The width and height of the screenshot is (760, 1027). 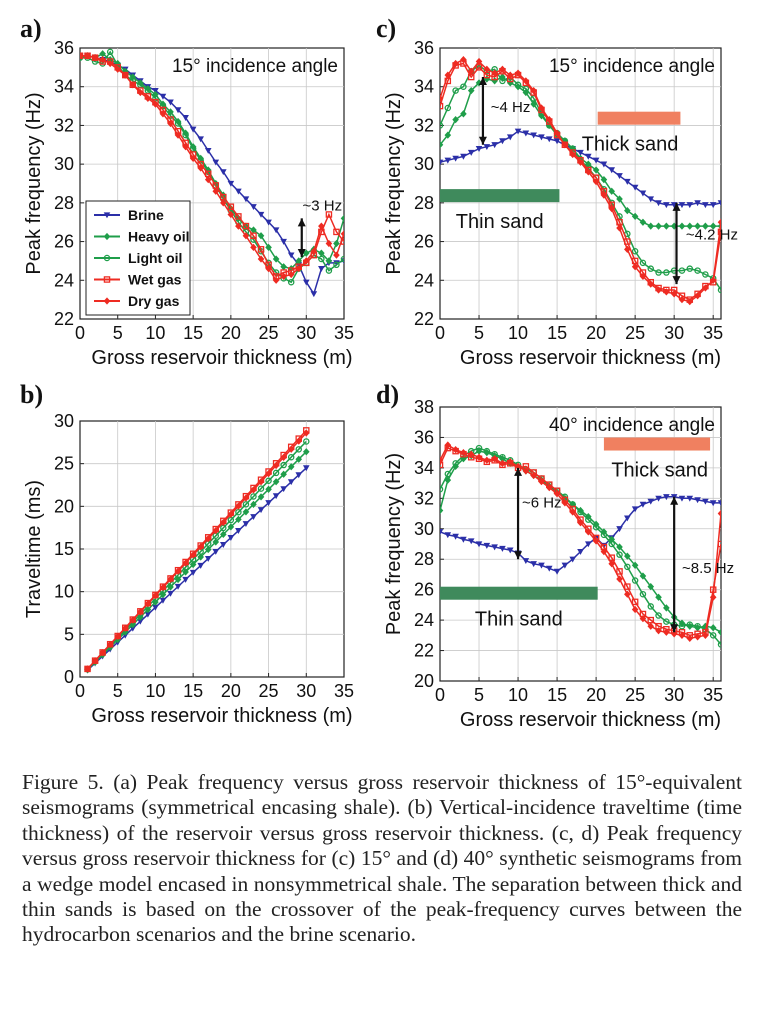 I want to click on chart-a-ytick-label: 30, so click(x=64, y=164).